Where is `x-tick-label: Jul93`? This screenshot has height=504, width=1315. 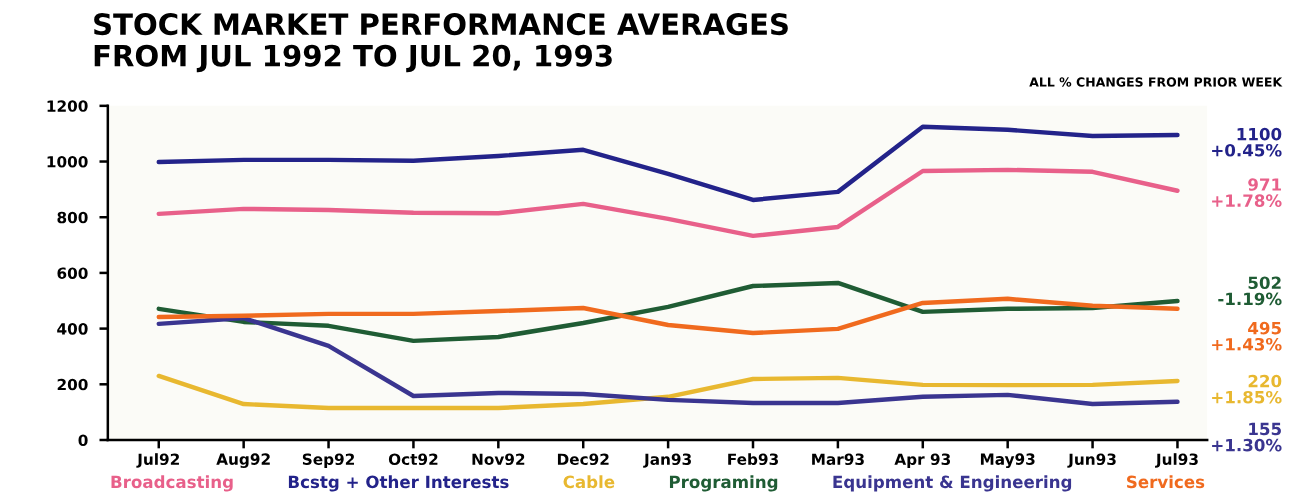 x-tick-label: Jul93 is located at coordinates (1176, 460).